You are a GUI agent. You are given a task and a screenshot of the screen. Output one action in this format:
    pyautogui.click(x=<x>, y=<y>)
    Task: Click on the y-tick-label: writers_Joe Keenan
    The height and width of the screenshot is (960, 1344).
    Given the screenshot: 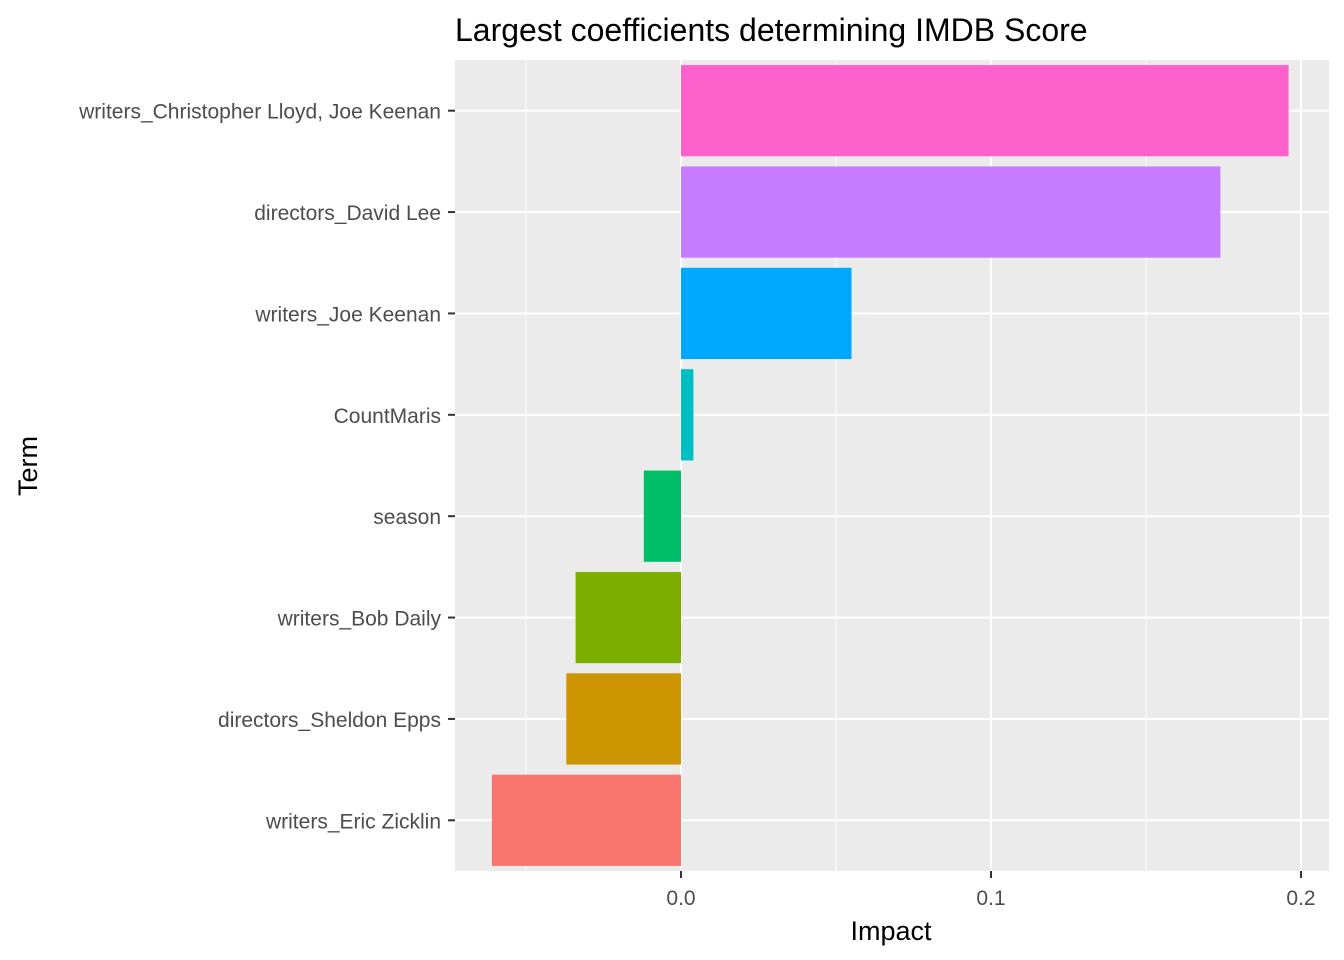 What is the action you would take?
    pyautogui.click(x=347, y=314)
    